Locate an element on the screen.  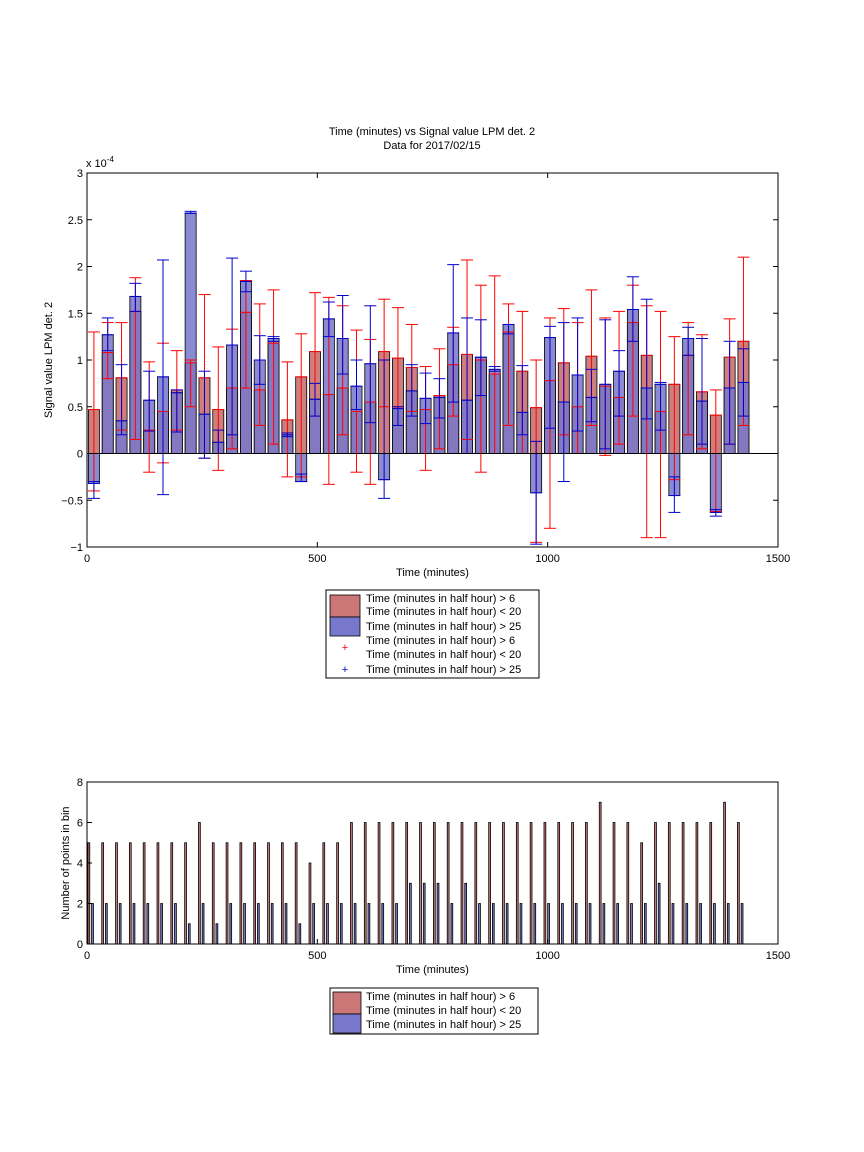
x-tick-label: 0 is located at coordinates (87, 956).